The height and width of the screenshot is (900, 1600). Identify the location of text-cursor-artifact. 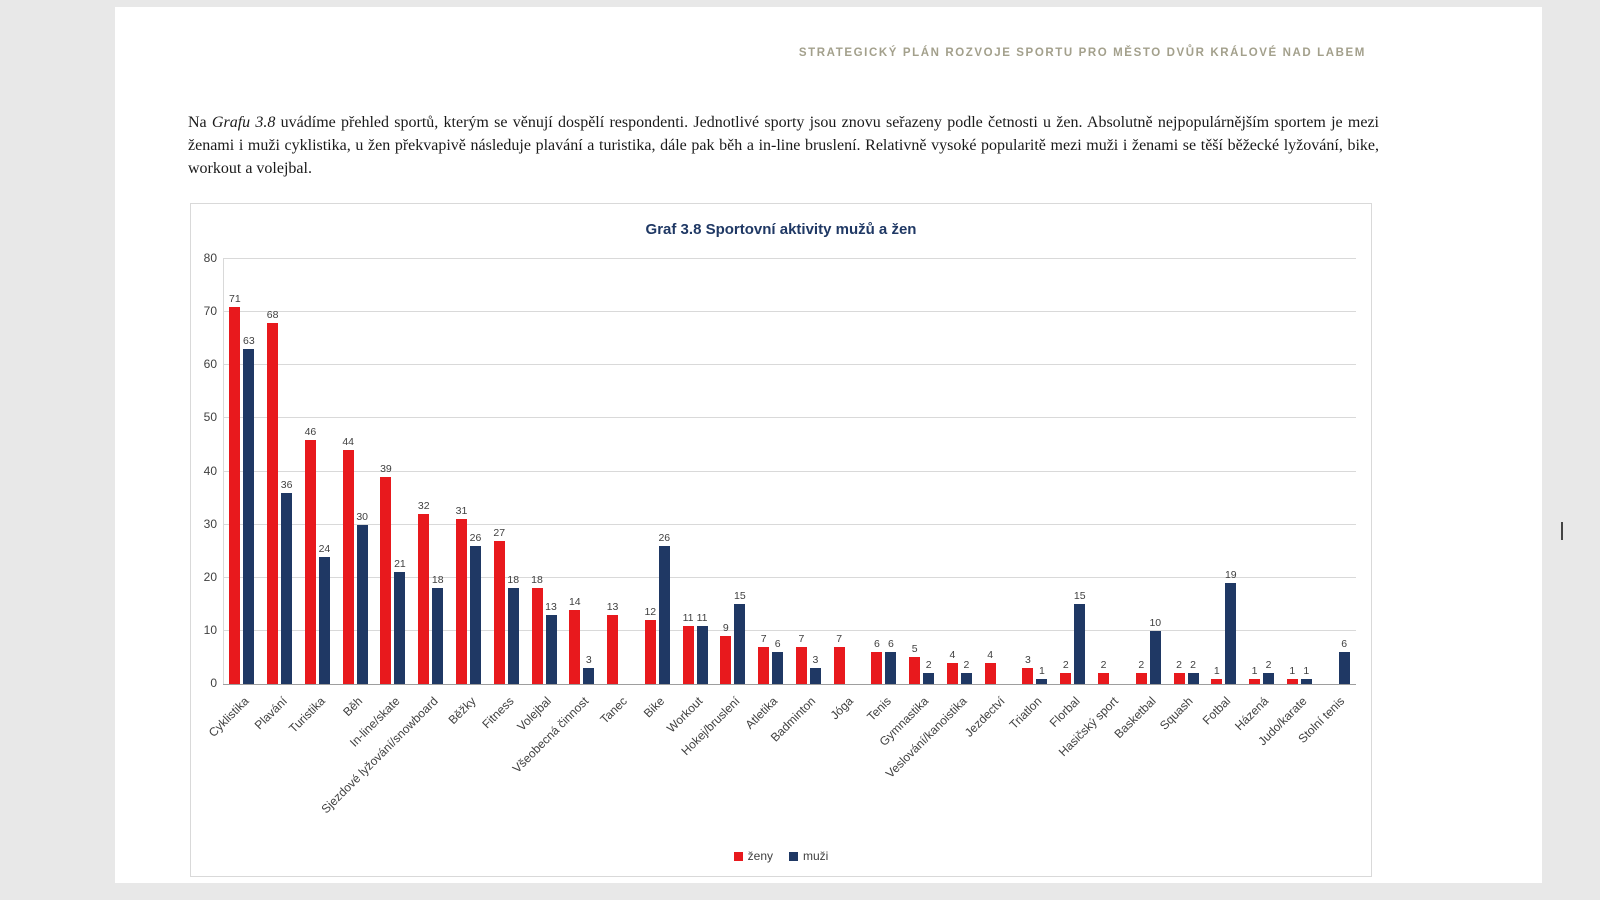
(1562, 531).